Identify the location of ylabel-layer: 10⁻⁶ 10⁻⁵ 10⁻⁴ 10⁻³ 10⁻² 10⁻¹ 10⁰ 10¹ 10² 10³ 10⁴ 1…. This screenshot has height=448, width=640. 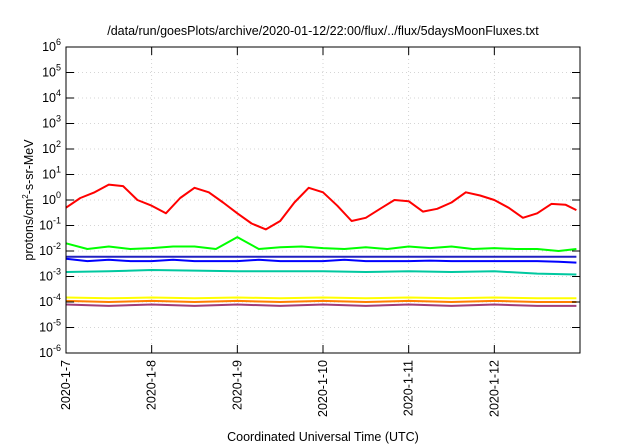
(50, 198).